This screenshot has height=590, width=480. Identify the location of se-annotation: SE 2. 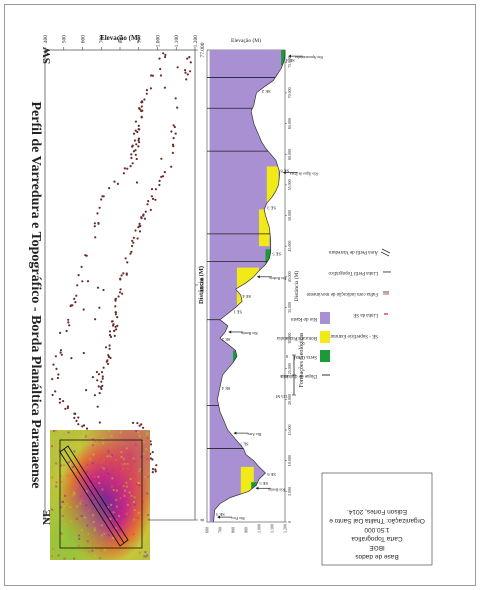
(226, 339).